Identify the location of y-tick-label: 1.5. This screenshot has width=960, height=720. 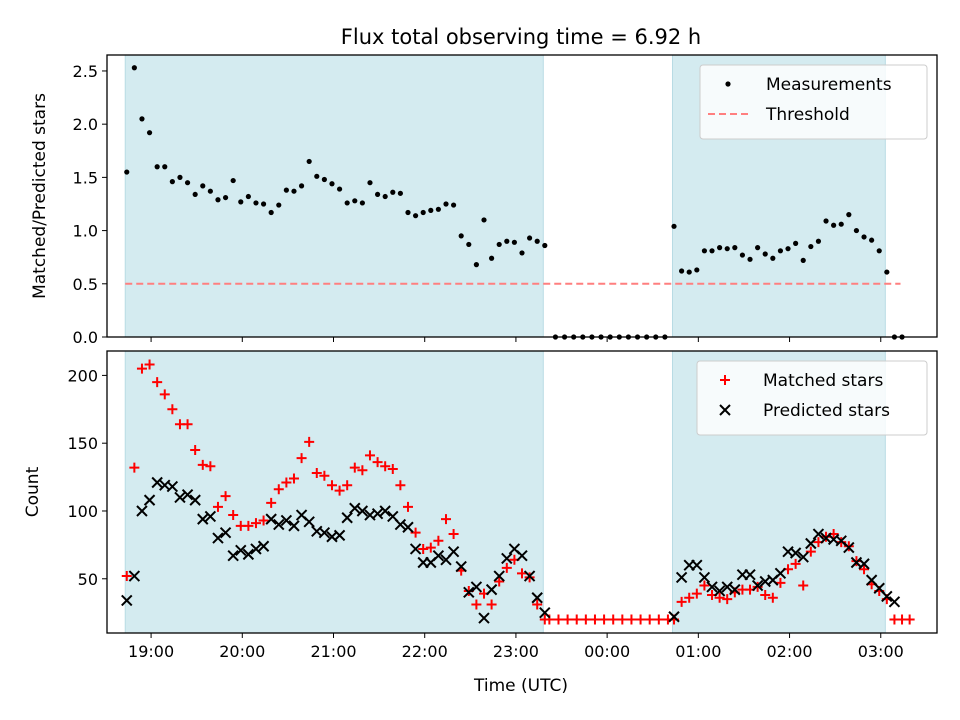
(85, 177).